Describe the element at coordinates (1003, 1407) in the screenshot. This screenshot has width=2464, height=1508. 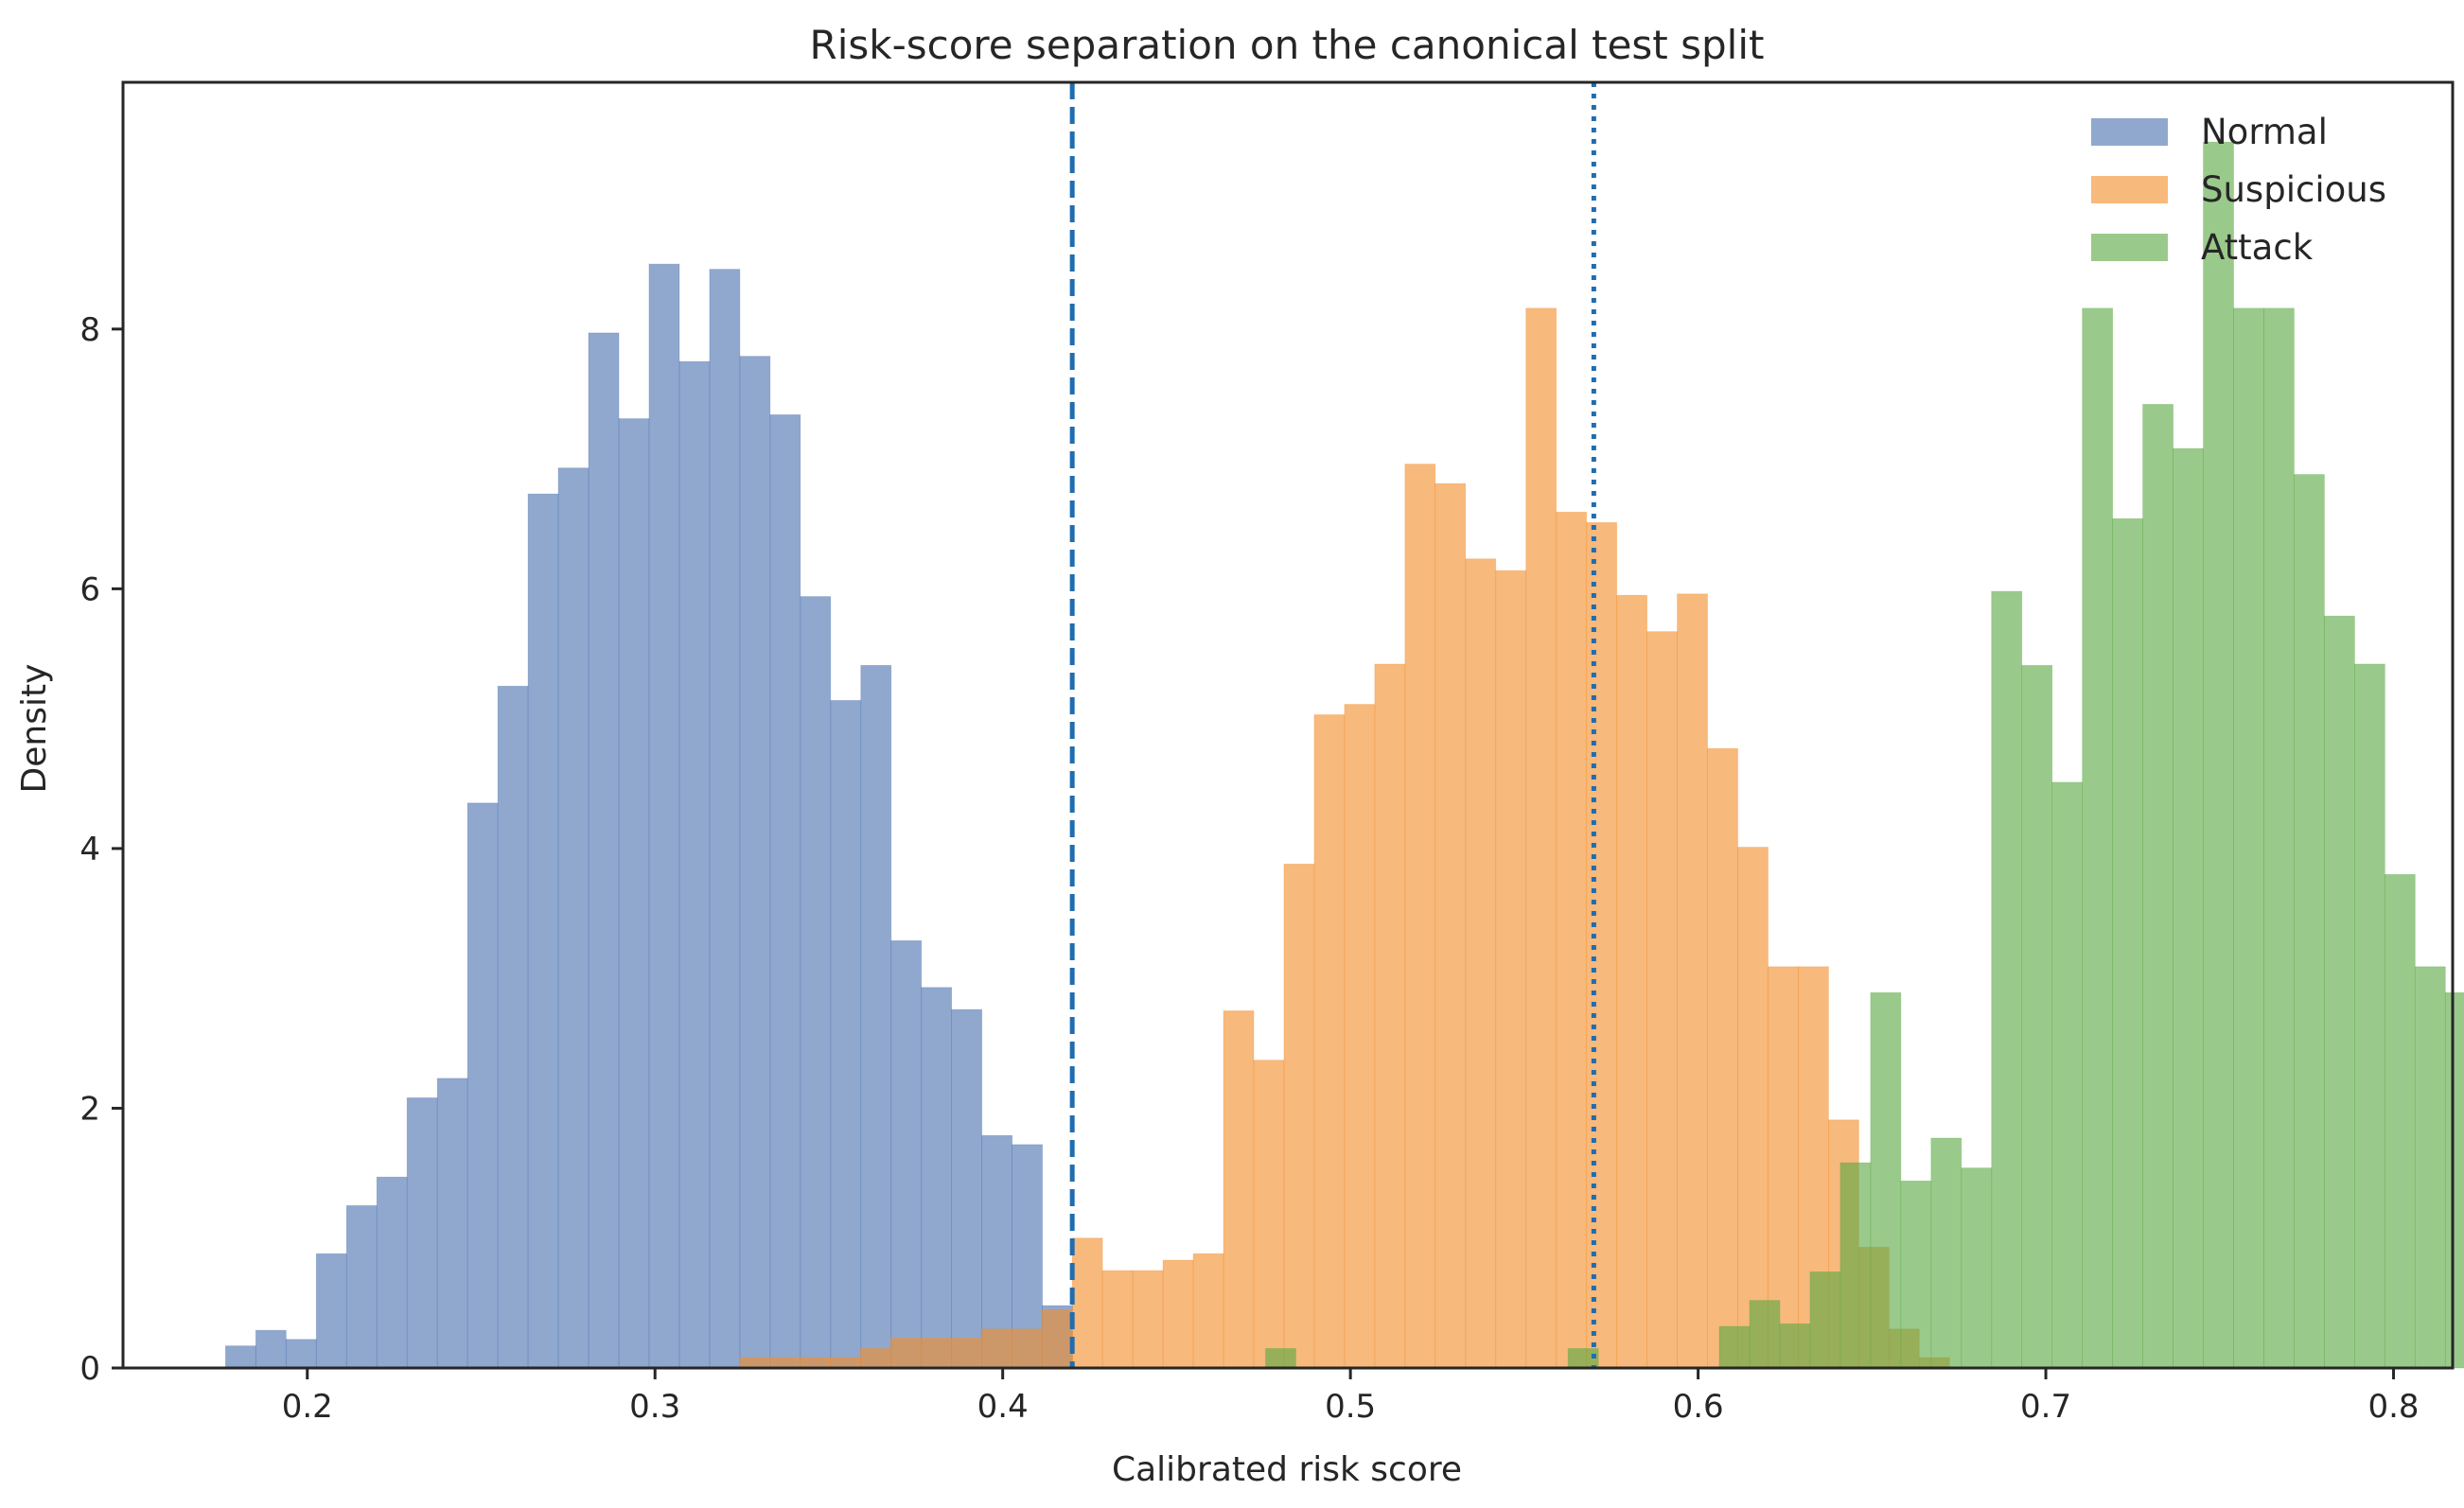
I see `x-tick-label: 0.4` at that location.